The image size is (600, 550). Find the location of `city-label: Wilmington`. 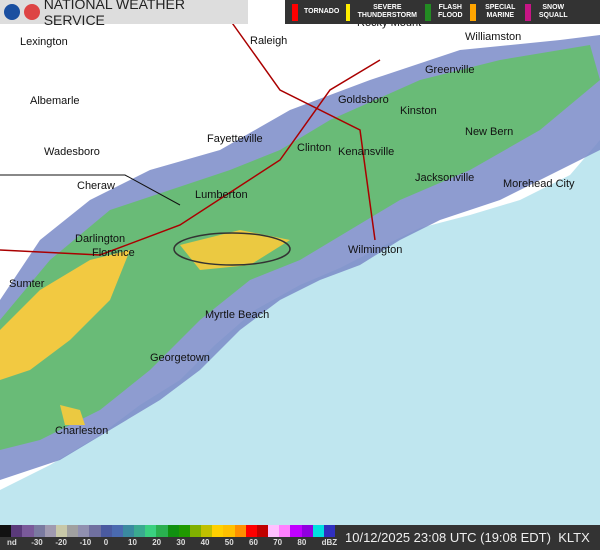

city-label: Wilmington is located at coordinates (375, 250).